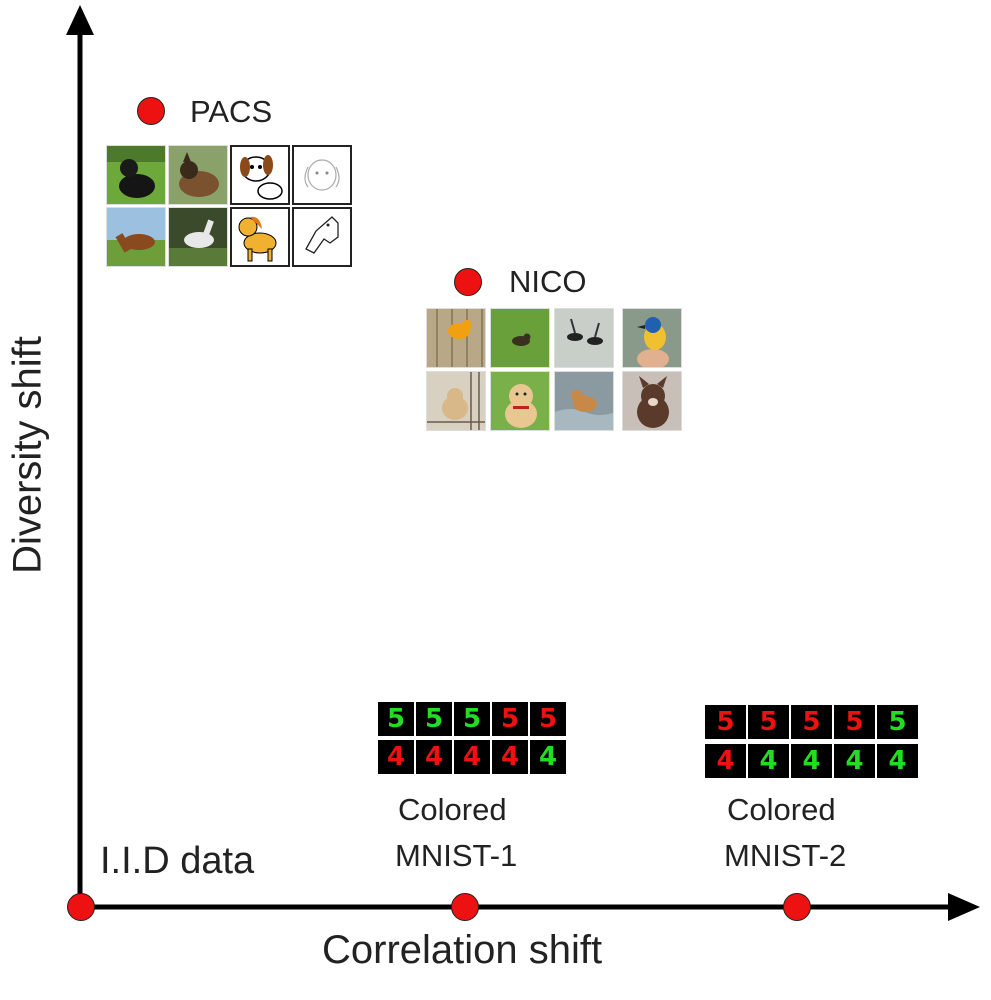 This screenshot has width=991, height=1000. I want to click on cmnist2-digit-grid: 5 5 5 5 5 4 4 4 4 4, so click(813, 743).